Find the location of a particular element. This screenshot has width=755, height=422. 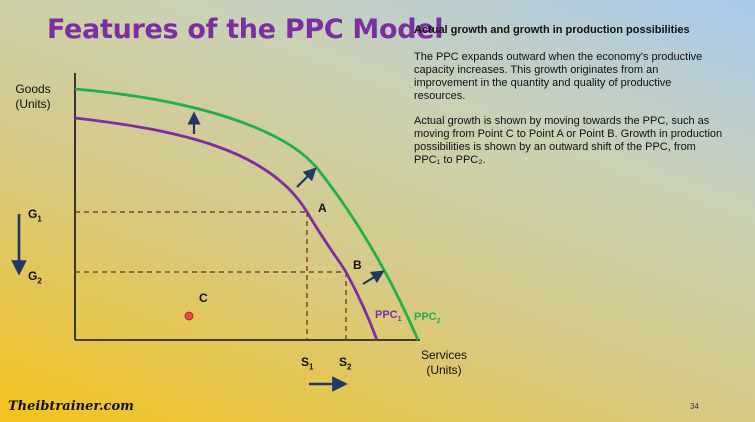

y-axis-label-line1: Goods is located at coordinates (33, 89).